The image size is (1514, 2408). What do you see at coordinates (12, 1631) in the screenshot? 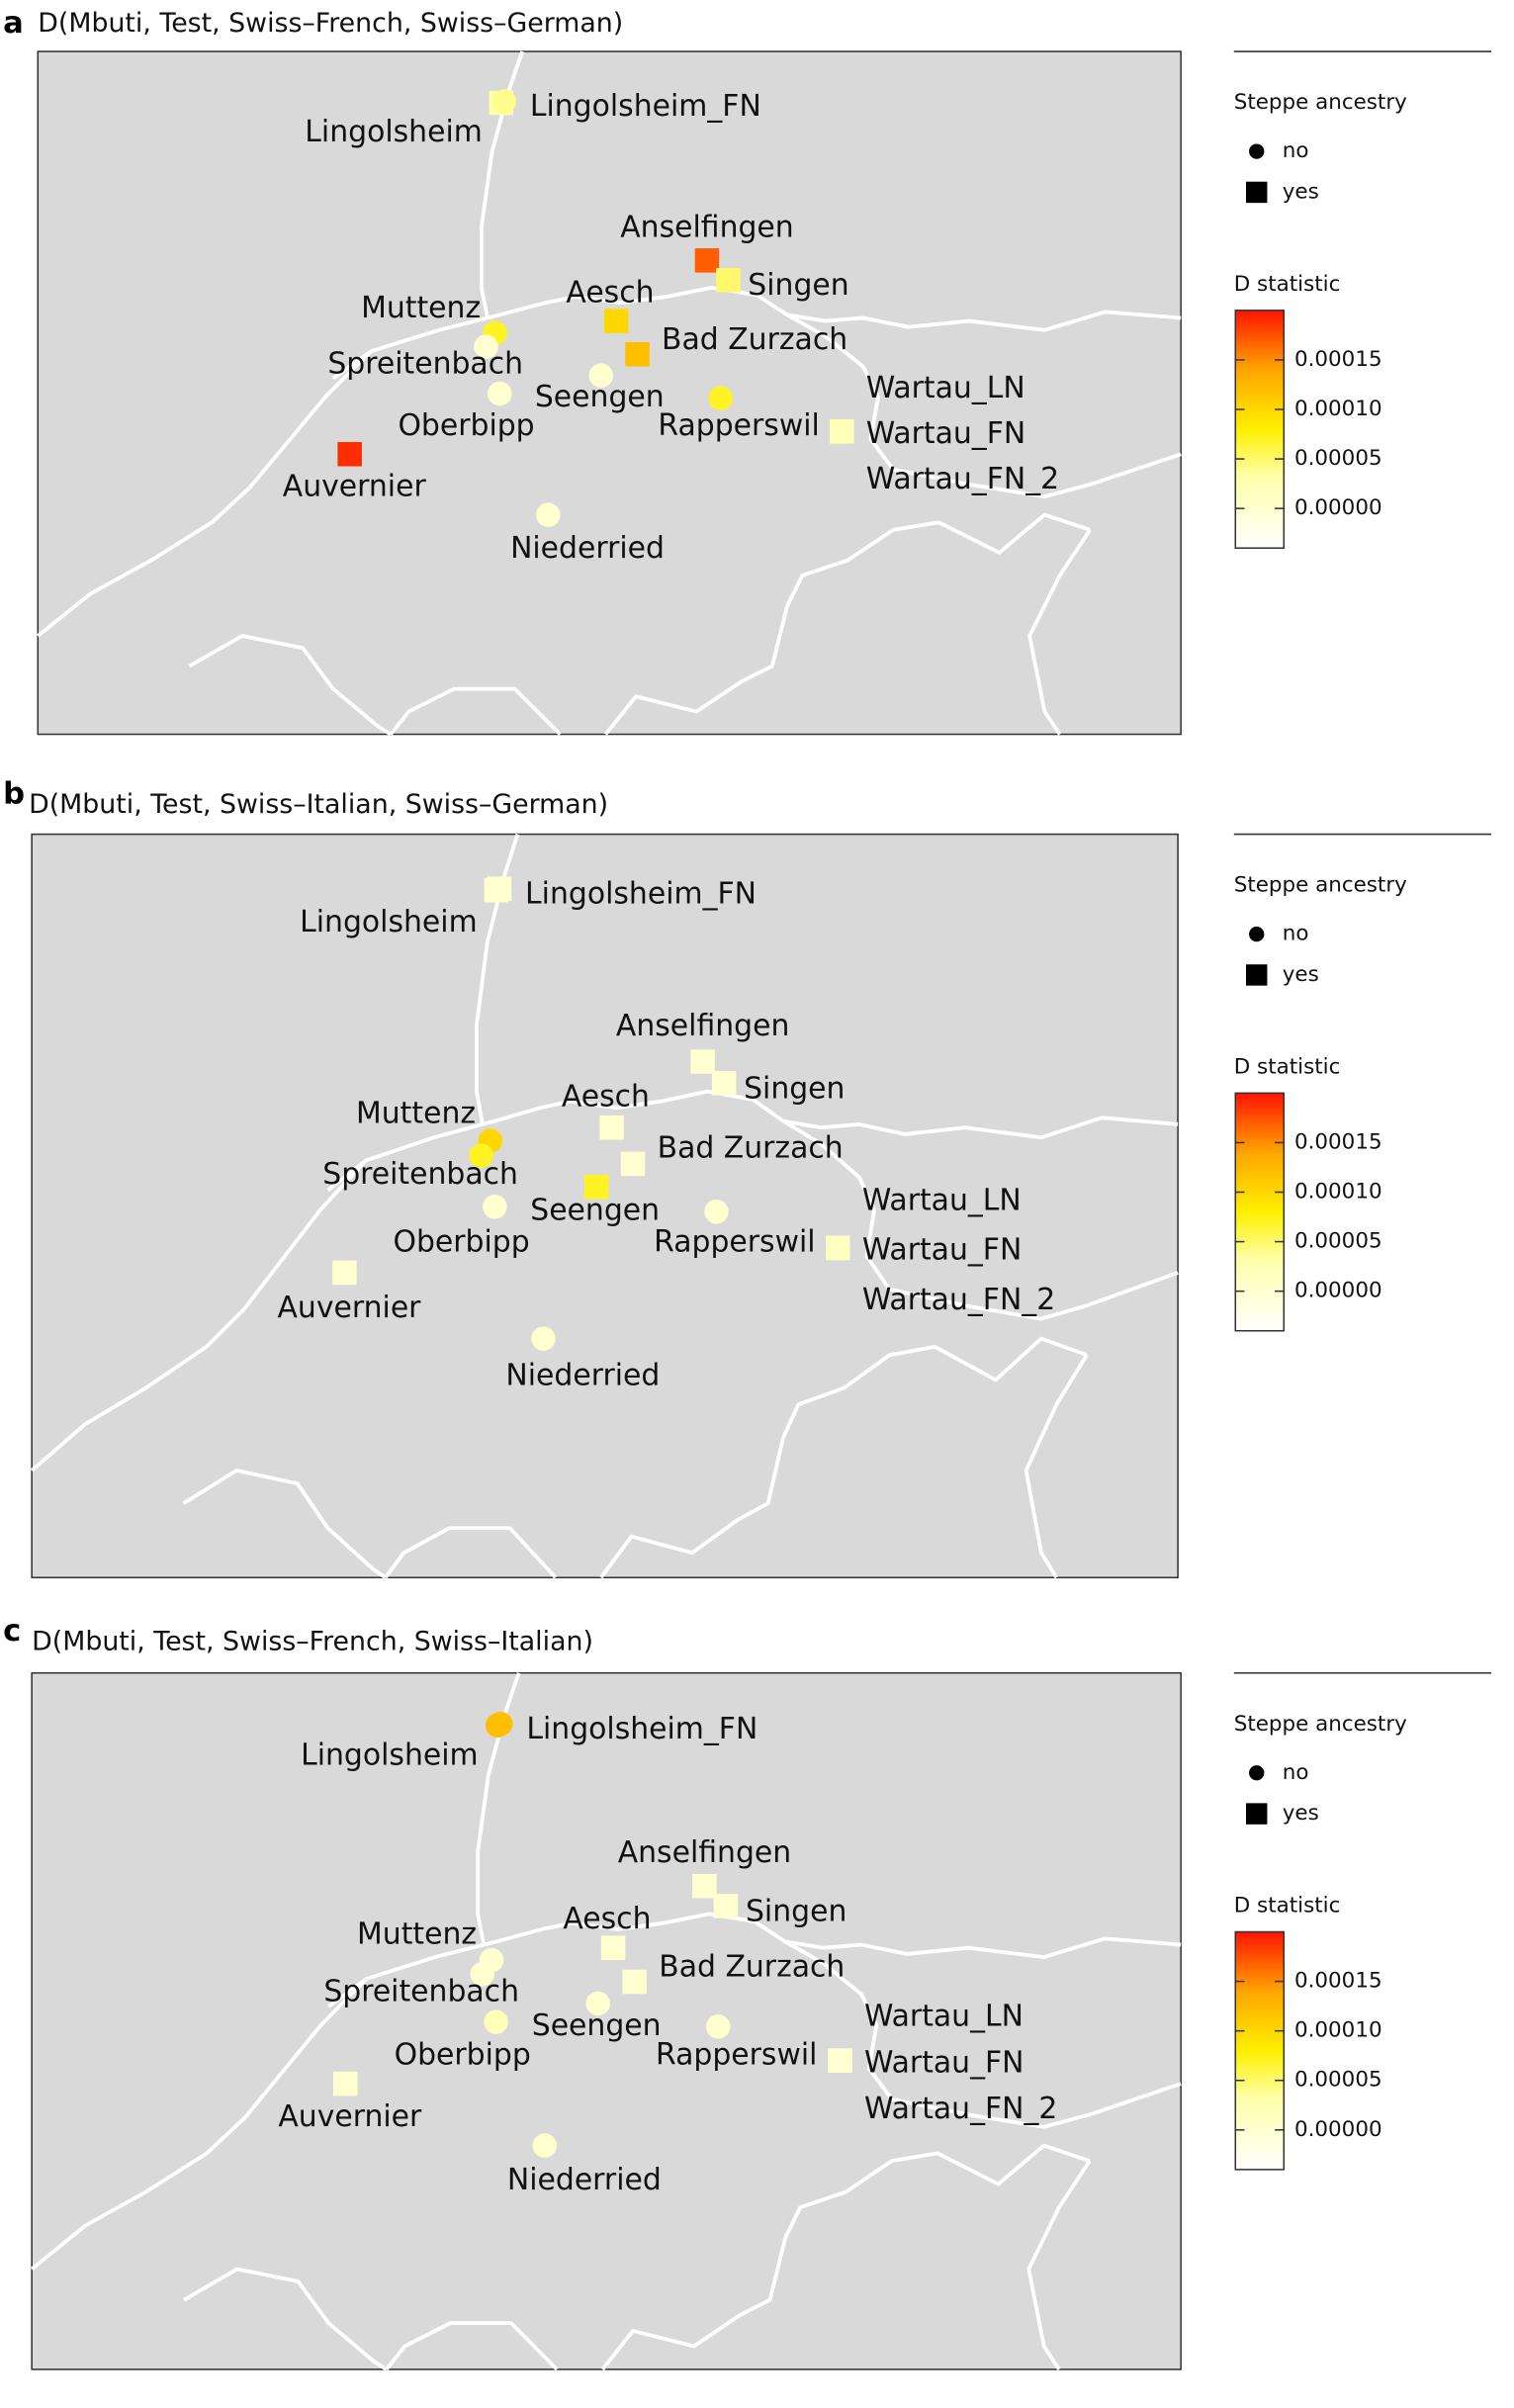
I see `panel-label: c` at bounding box center [12, 1631].